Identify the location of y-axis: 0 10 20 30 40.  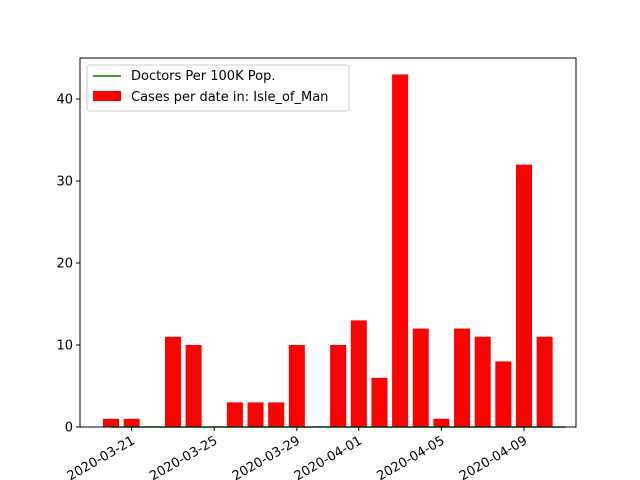
(68, 264).